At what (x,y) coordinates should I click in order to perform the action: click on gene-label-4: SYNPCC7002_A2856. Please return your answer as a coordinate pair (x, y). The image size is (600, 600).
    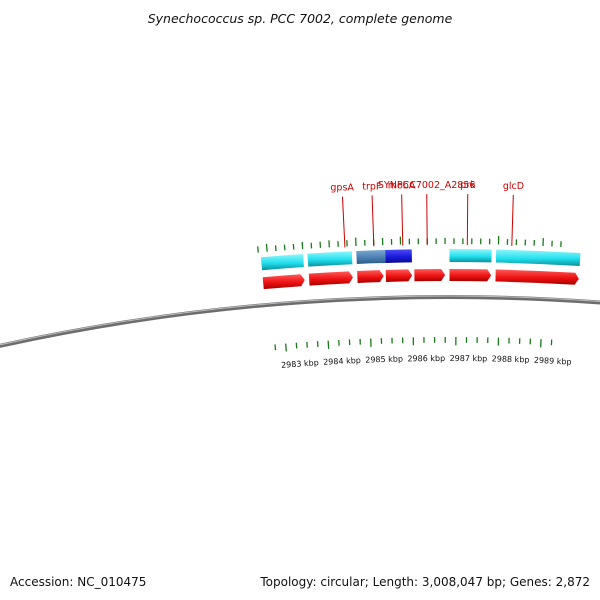
    Looking at the image, I should click on (427, 185).